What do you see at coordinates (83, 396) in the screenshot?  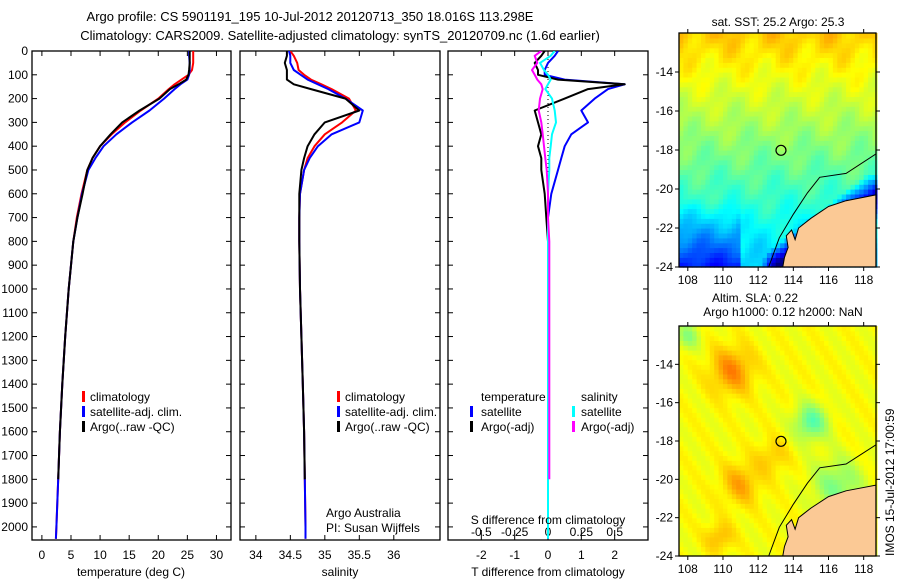 I see `legend-swatch-climatology` at bounding box center [83, 396].